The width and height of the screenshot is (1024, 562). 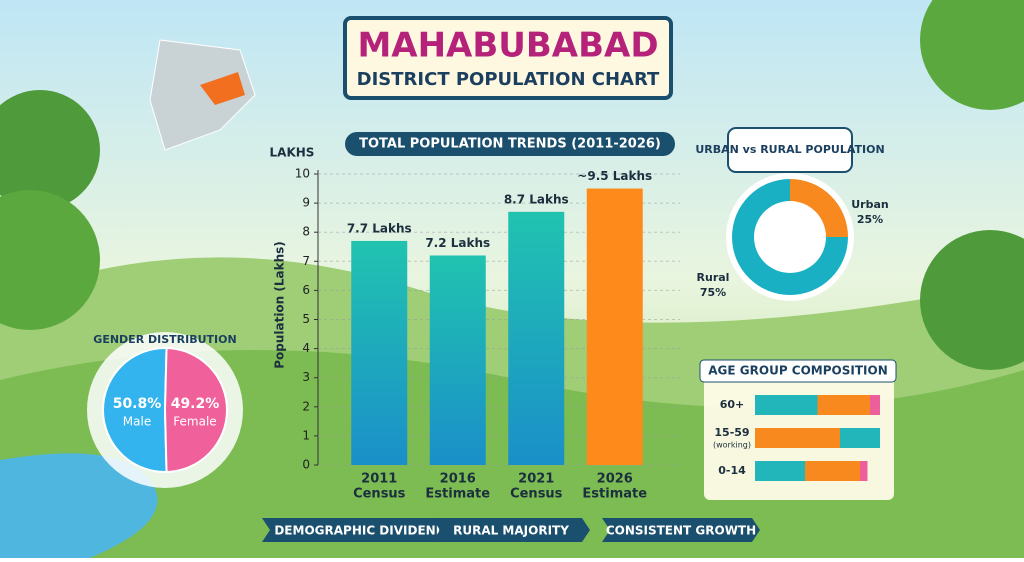 I want to click on x-tick-label: 2021, so click(x=536, y=479).